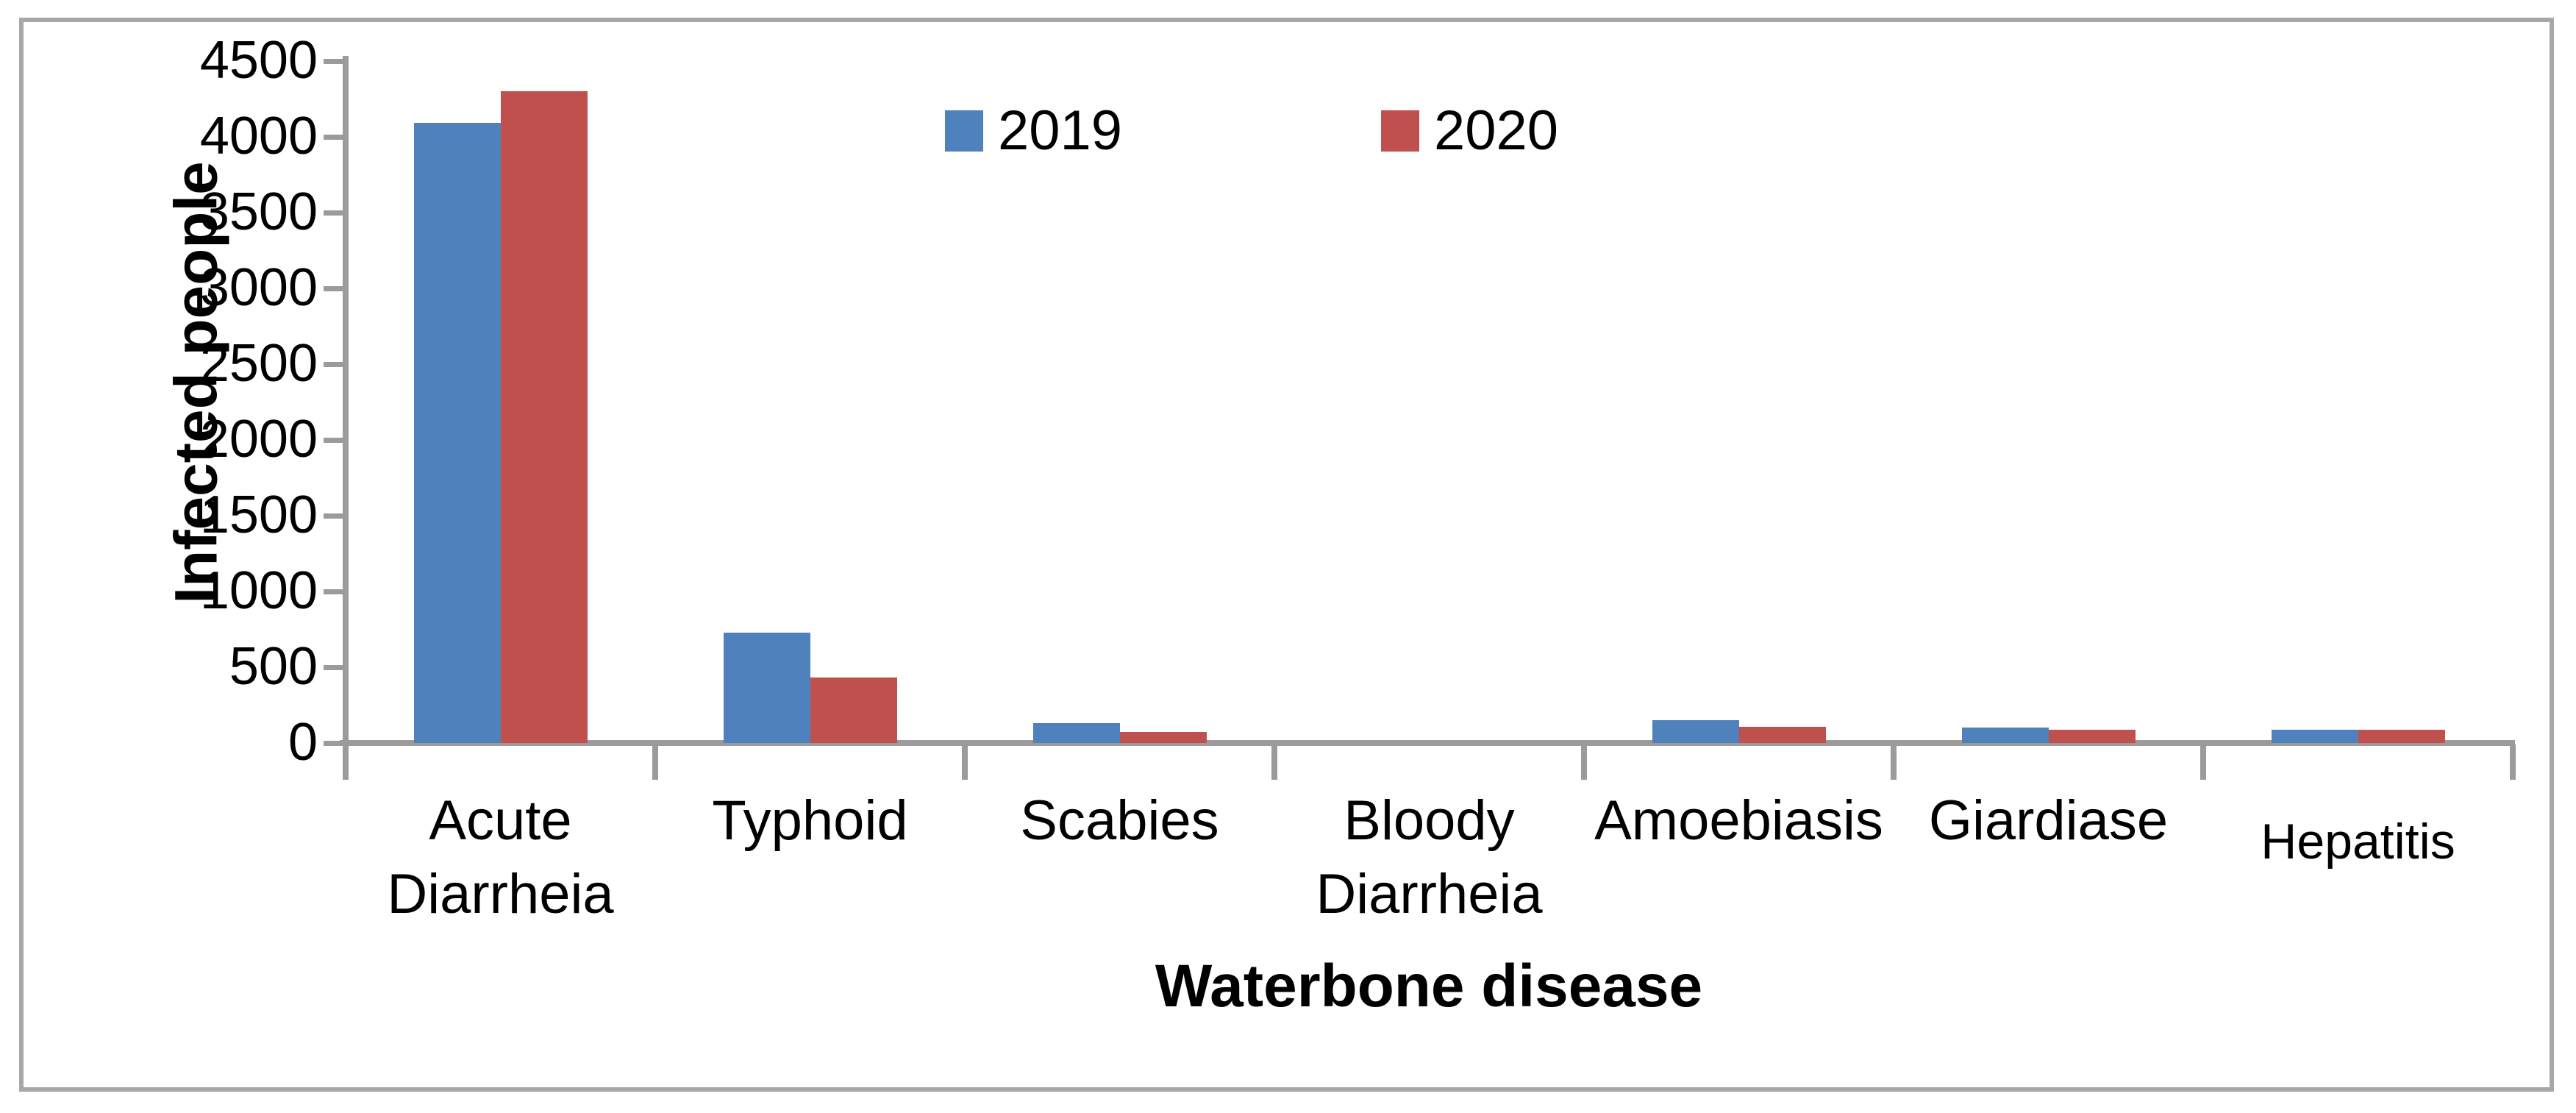  Describe the element at coordinates (1429, 986) in the screenshot. I see `x-axis-title: Waterbone disease` at that location.